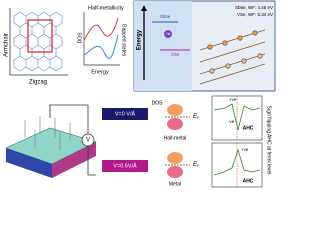 Image resolution: width=320 pixels, height=240 pixels. What do you see at coordinates (175, 54) in the screenshot?
I see `vse-label: VSe` at bounding box center [175, 54].